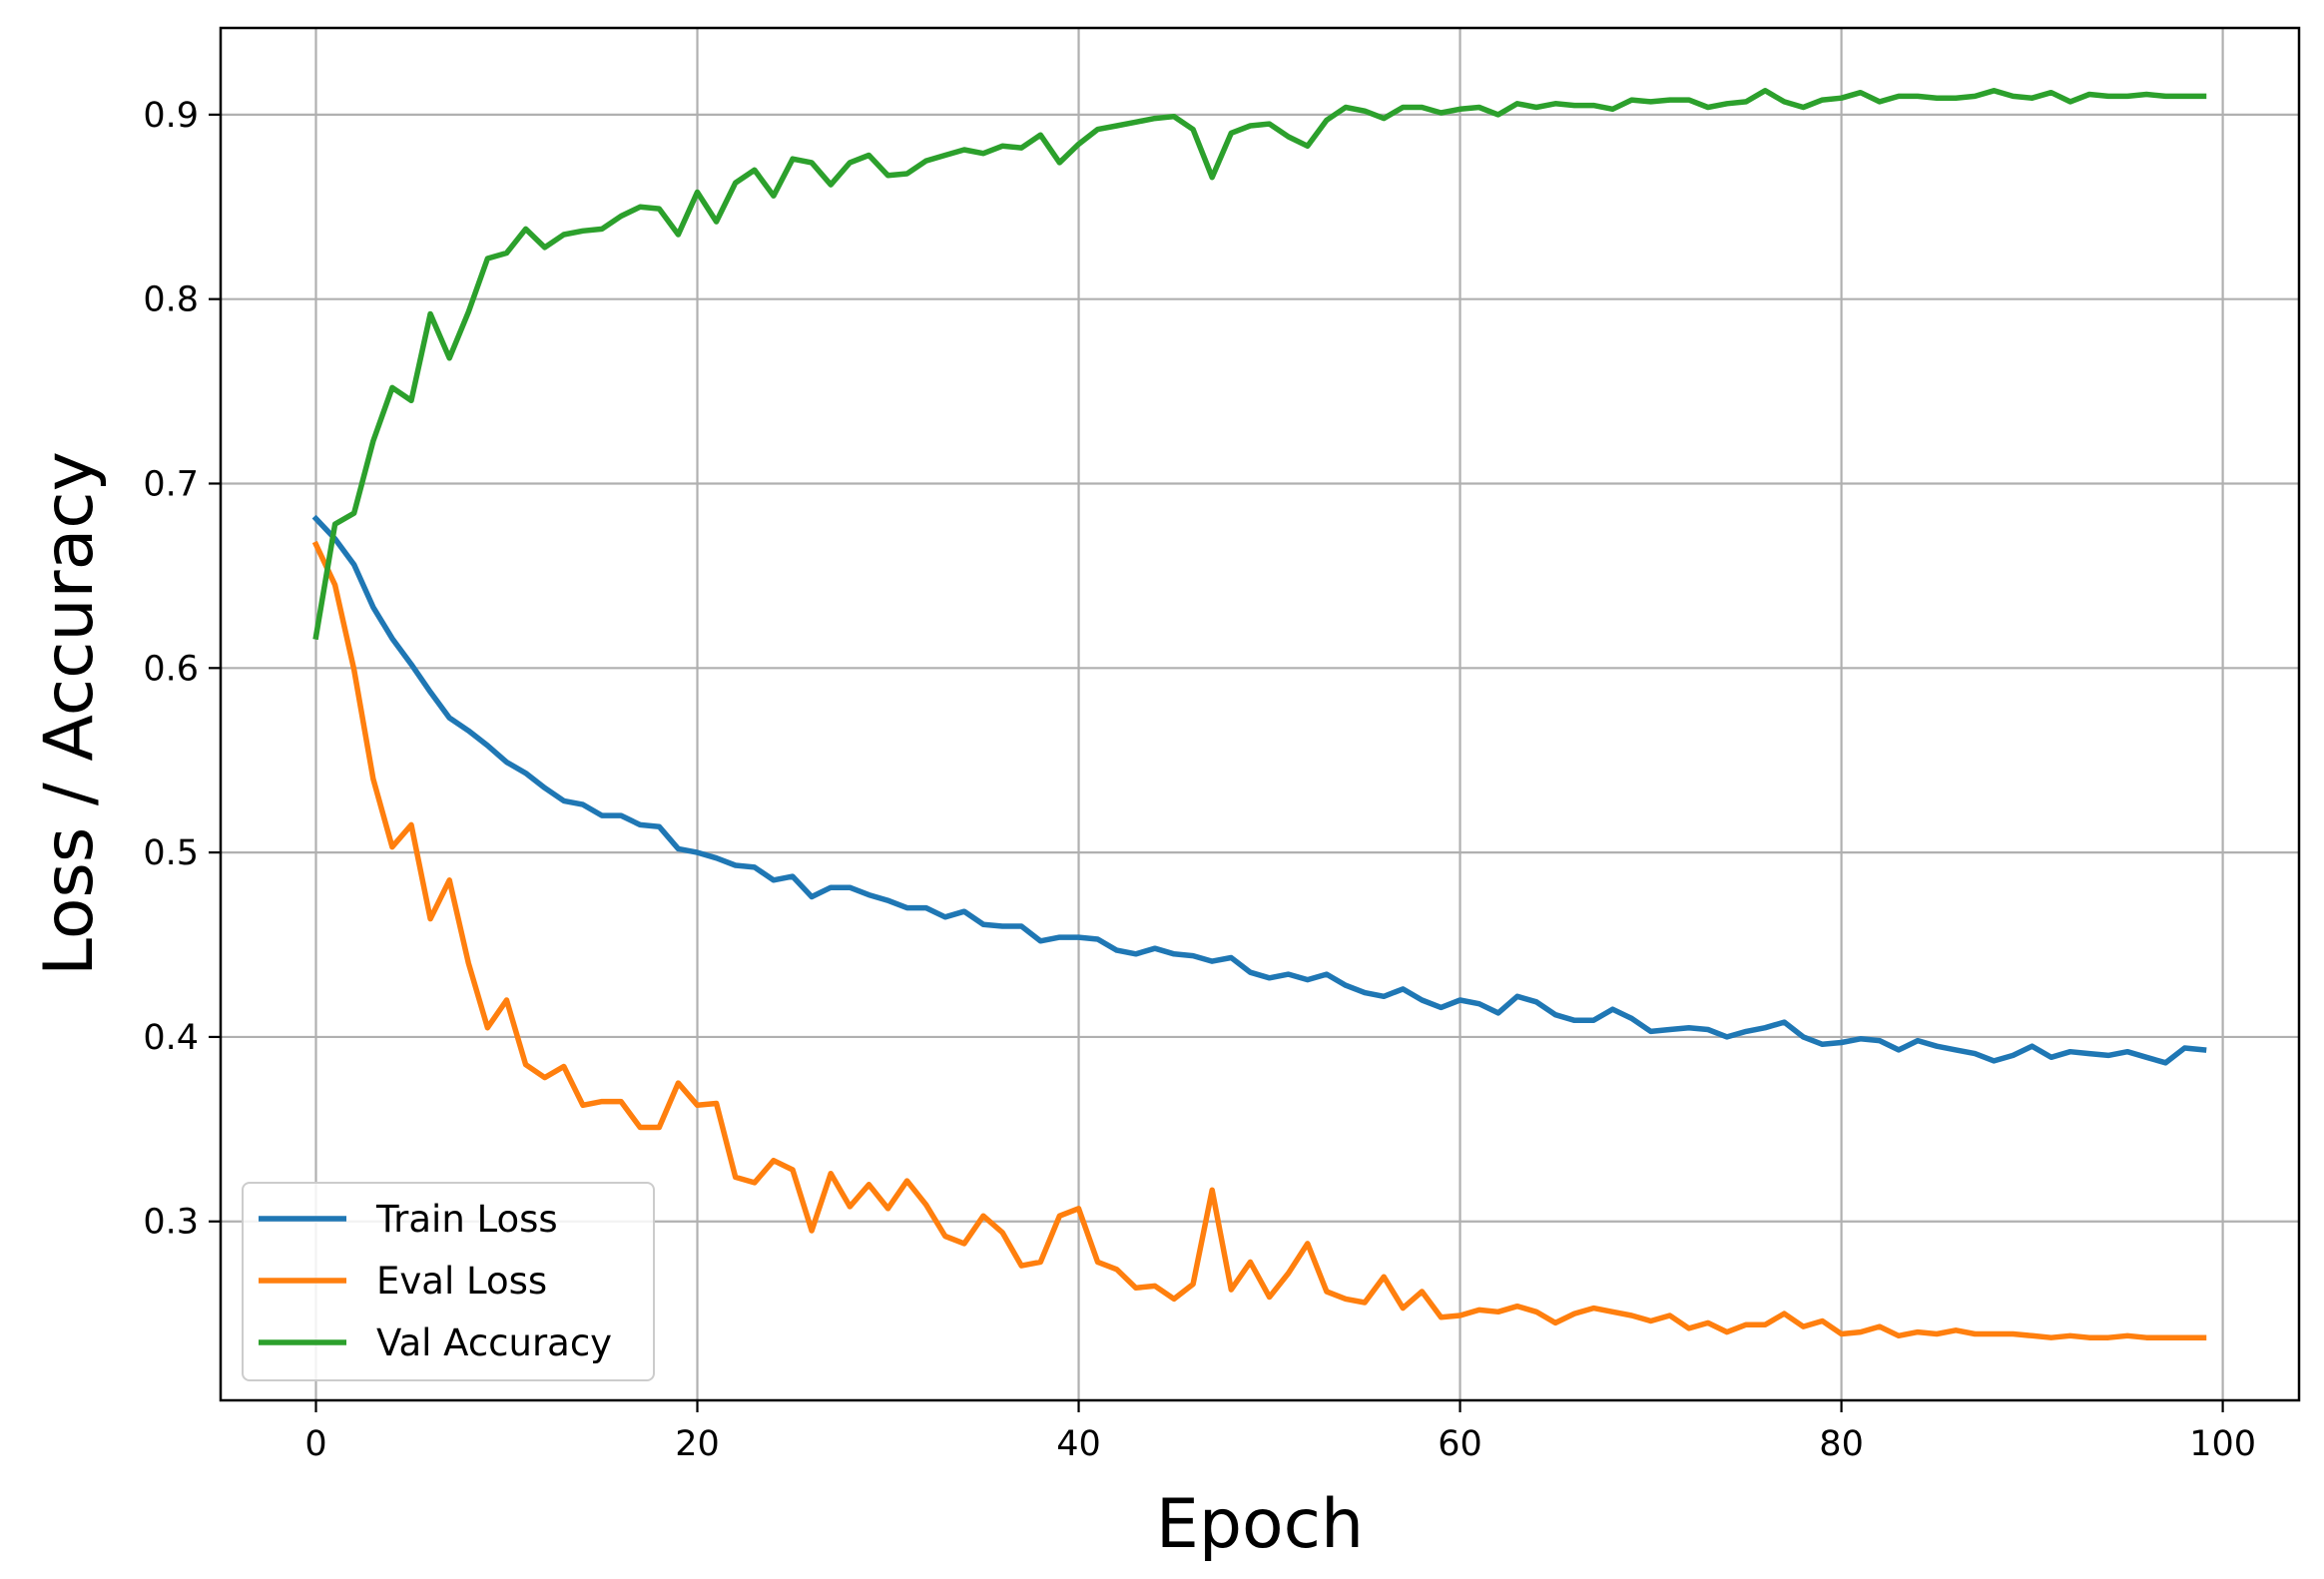 The height and width of the screenshot is (1579, 2324). I want to click on legend-box, so click(449, 1281).